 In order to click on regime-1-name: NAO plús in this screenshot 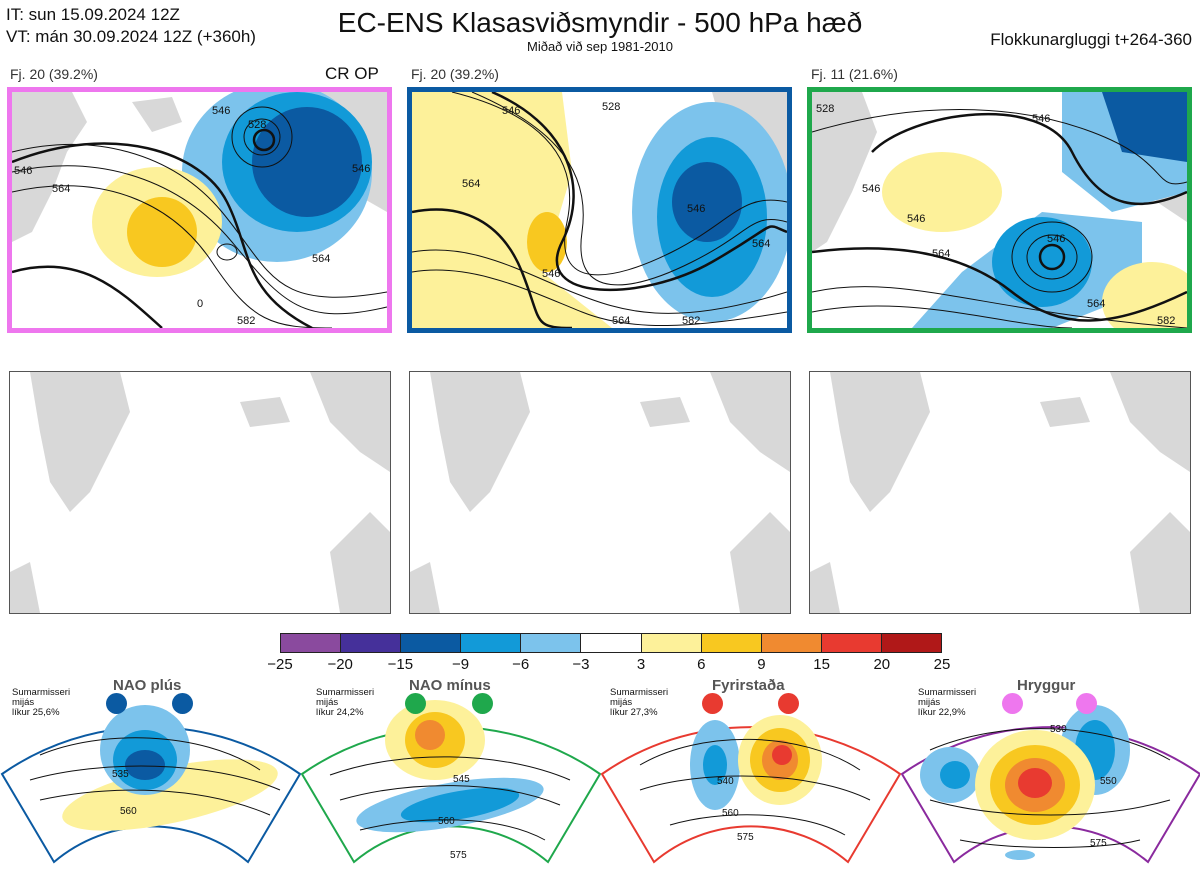, I will do `click(147, 685)`.